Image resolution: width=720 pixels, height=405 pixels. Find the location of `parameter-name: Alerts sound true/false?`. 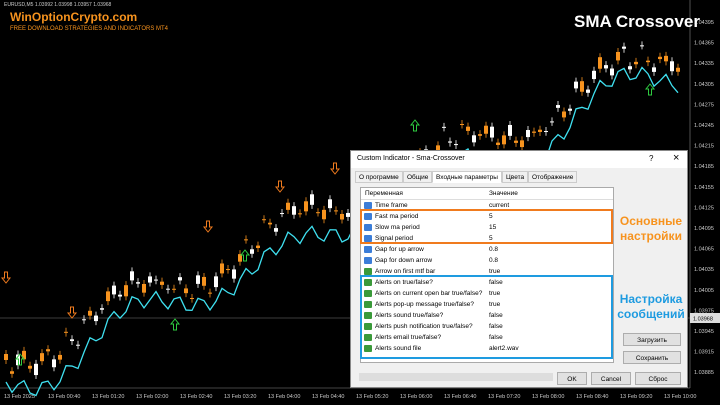

parameter-name: Alerts sound true/false? is located at coordinates (409, 315).